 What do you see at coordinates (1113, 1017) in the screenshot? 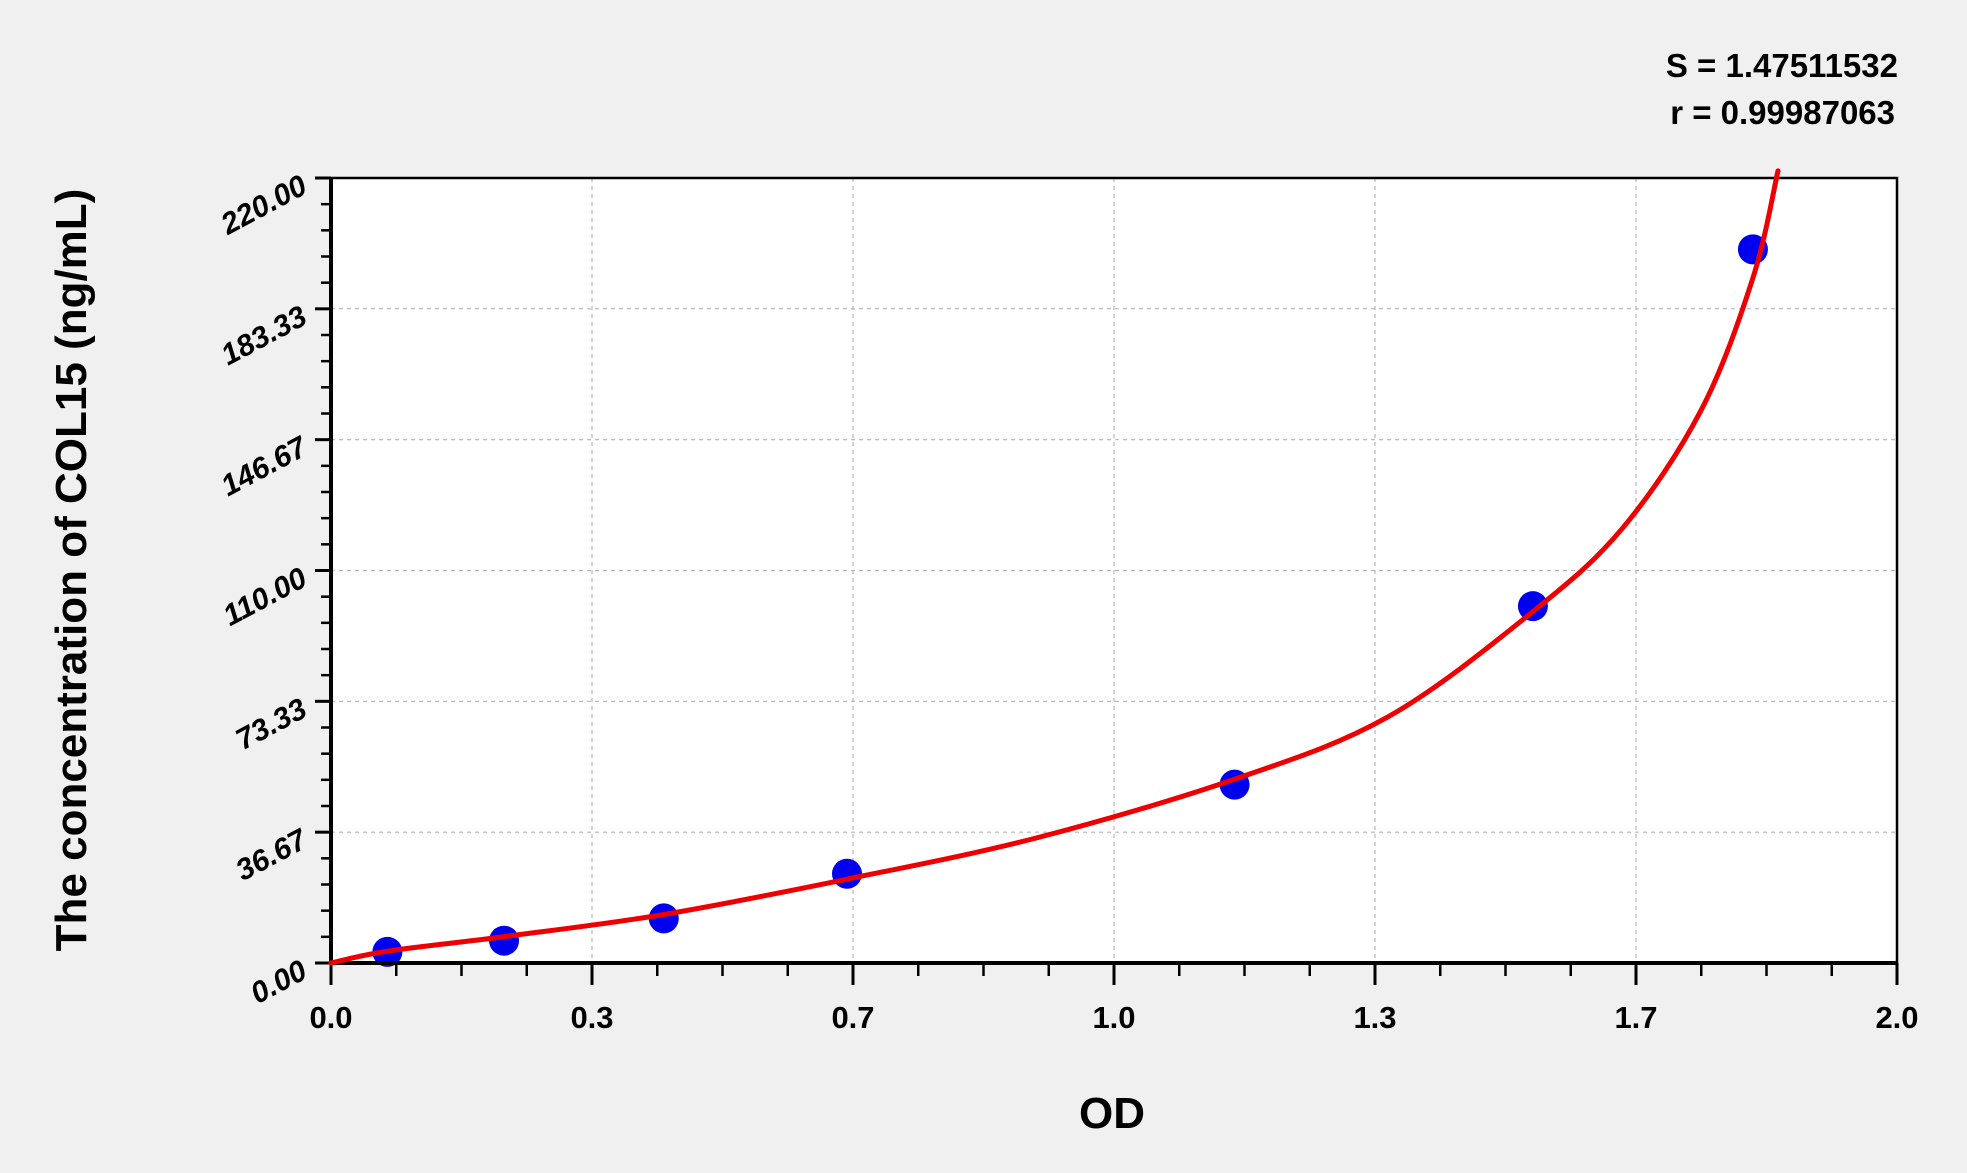
I see `x-tick-label: 1.0` at bounding box center [1113, 1017].